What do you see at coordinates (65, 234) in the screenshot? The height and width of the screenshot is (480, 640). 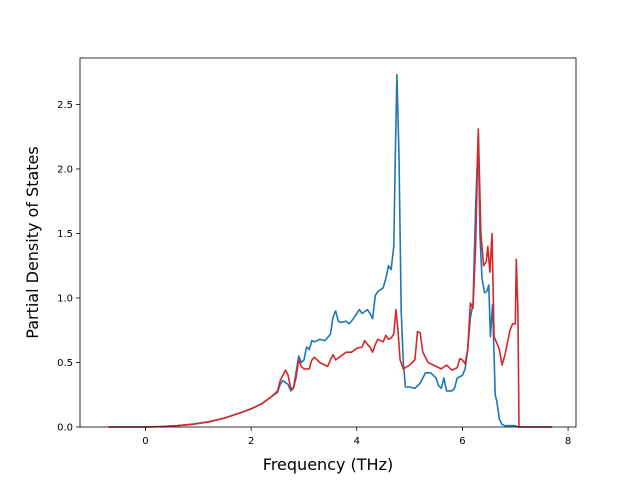 I see `y-tick-label: 1.5` at bounding box center [65, 234].